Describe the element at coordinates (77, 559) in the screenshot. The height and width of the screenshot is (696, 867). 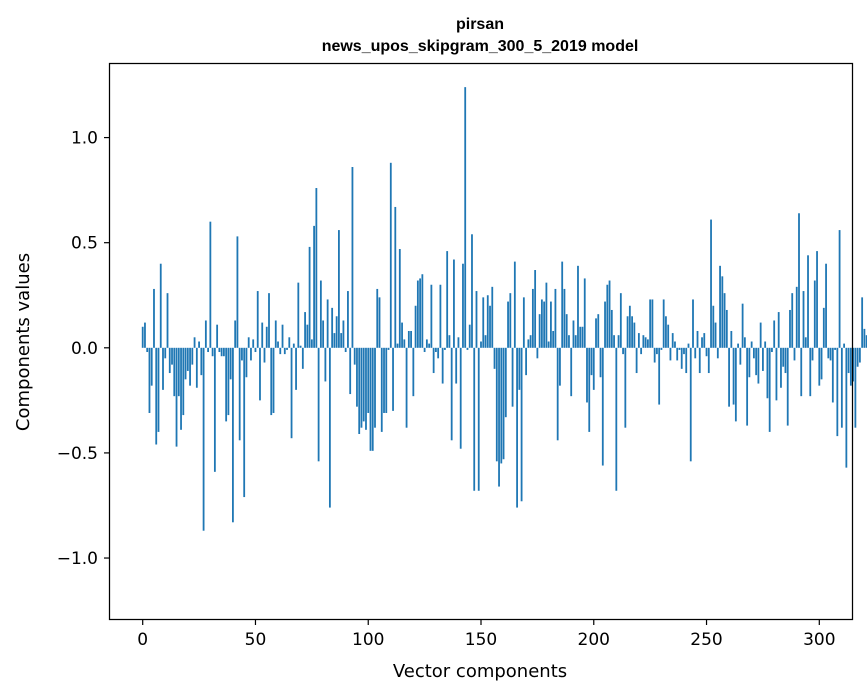
I see `y-tick-label: −1.0` at that location.